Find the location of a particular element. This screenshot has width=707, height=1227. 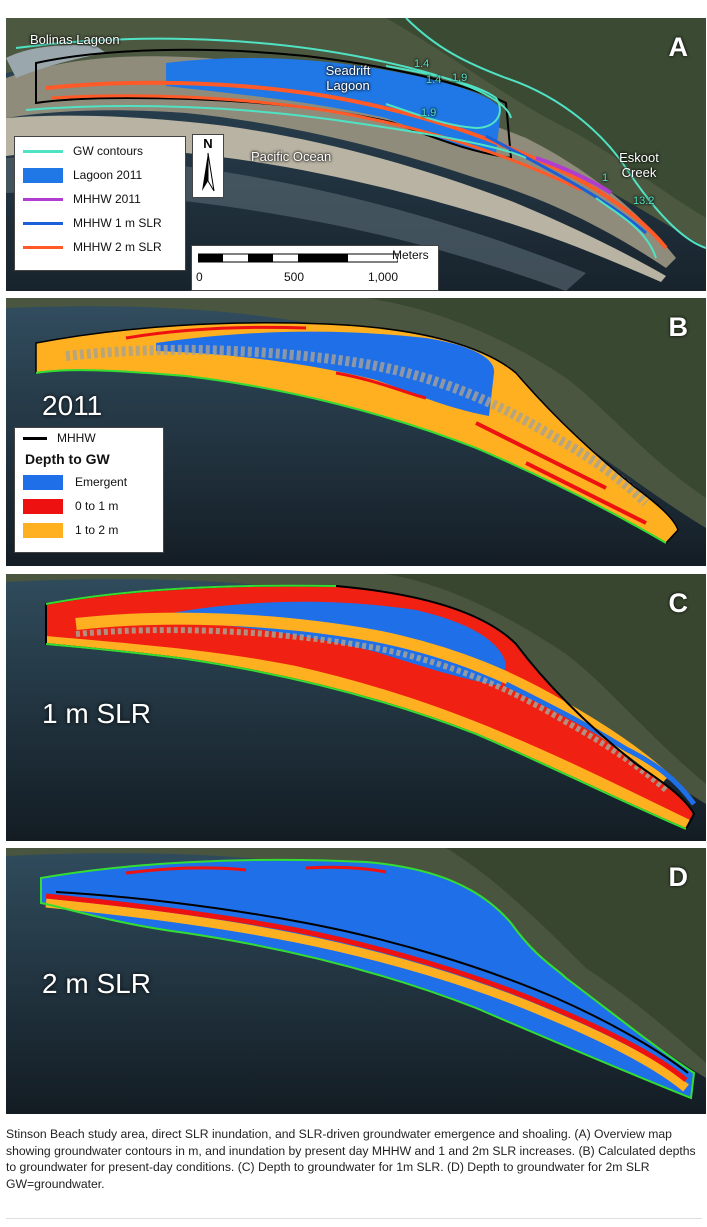

north-arrow-icon is located at coordinates (208, 172).